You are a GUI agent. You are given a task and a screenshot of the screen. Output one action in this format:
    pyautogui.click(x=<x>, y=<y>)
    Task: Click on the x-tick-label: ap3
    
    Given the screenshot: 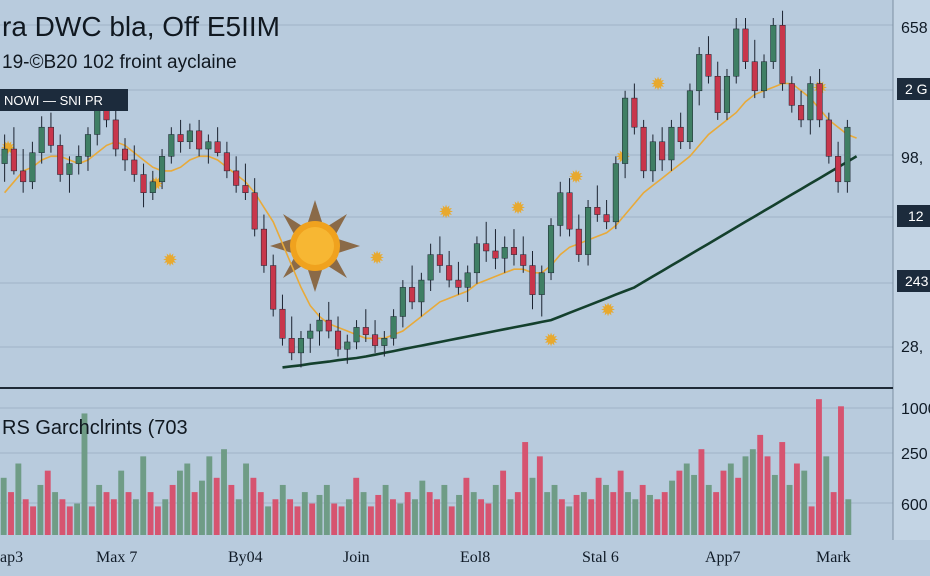 What is the action you would take?
    pyautogui.click(x=11, y=557)
    